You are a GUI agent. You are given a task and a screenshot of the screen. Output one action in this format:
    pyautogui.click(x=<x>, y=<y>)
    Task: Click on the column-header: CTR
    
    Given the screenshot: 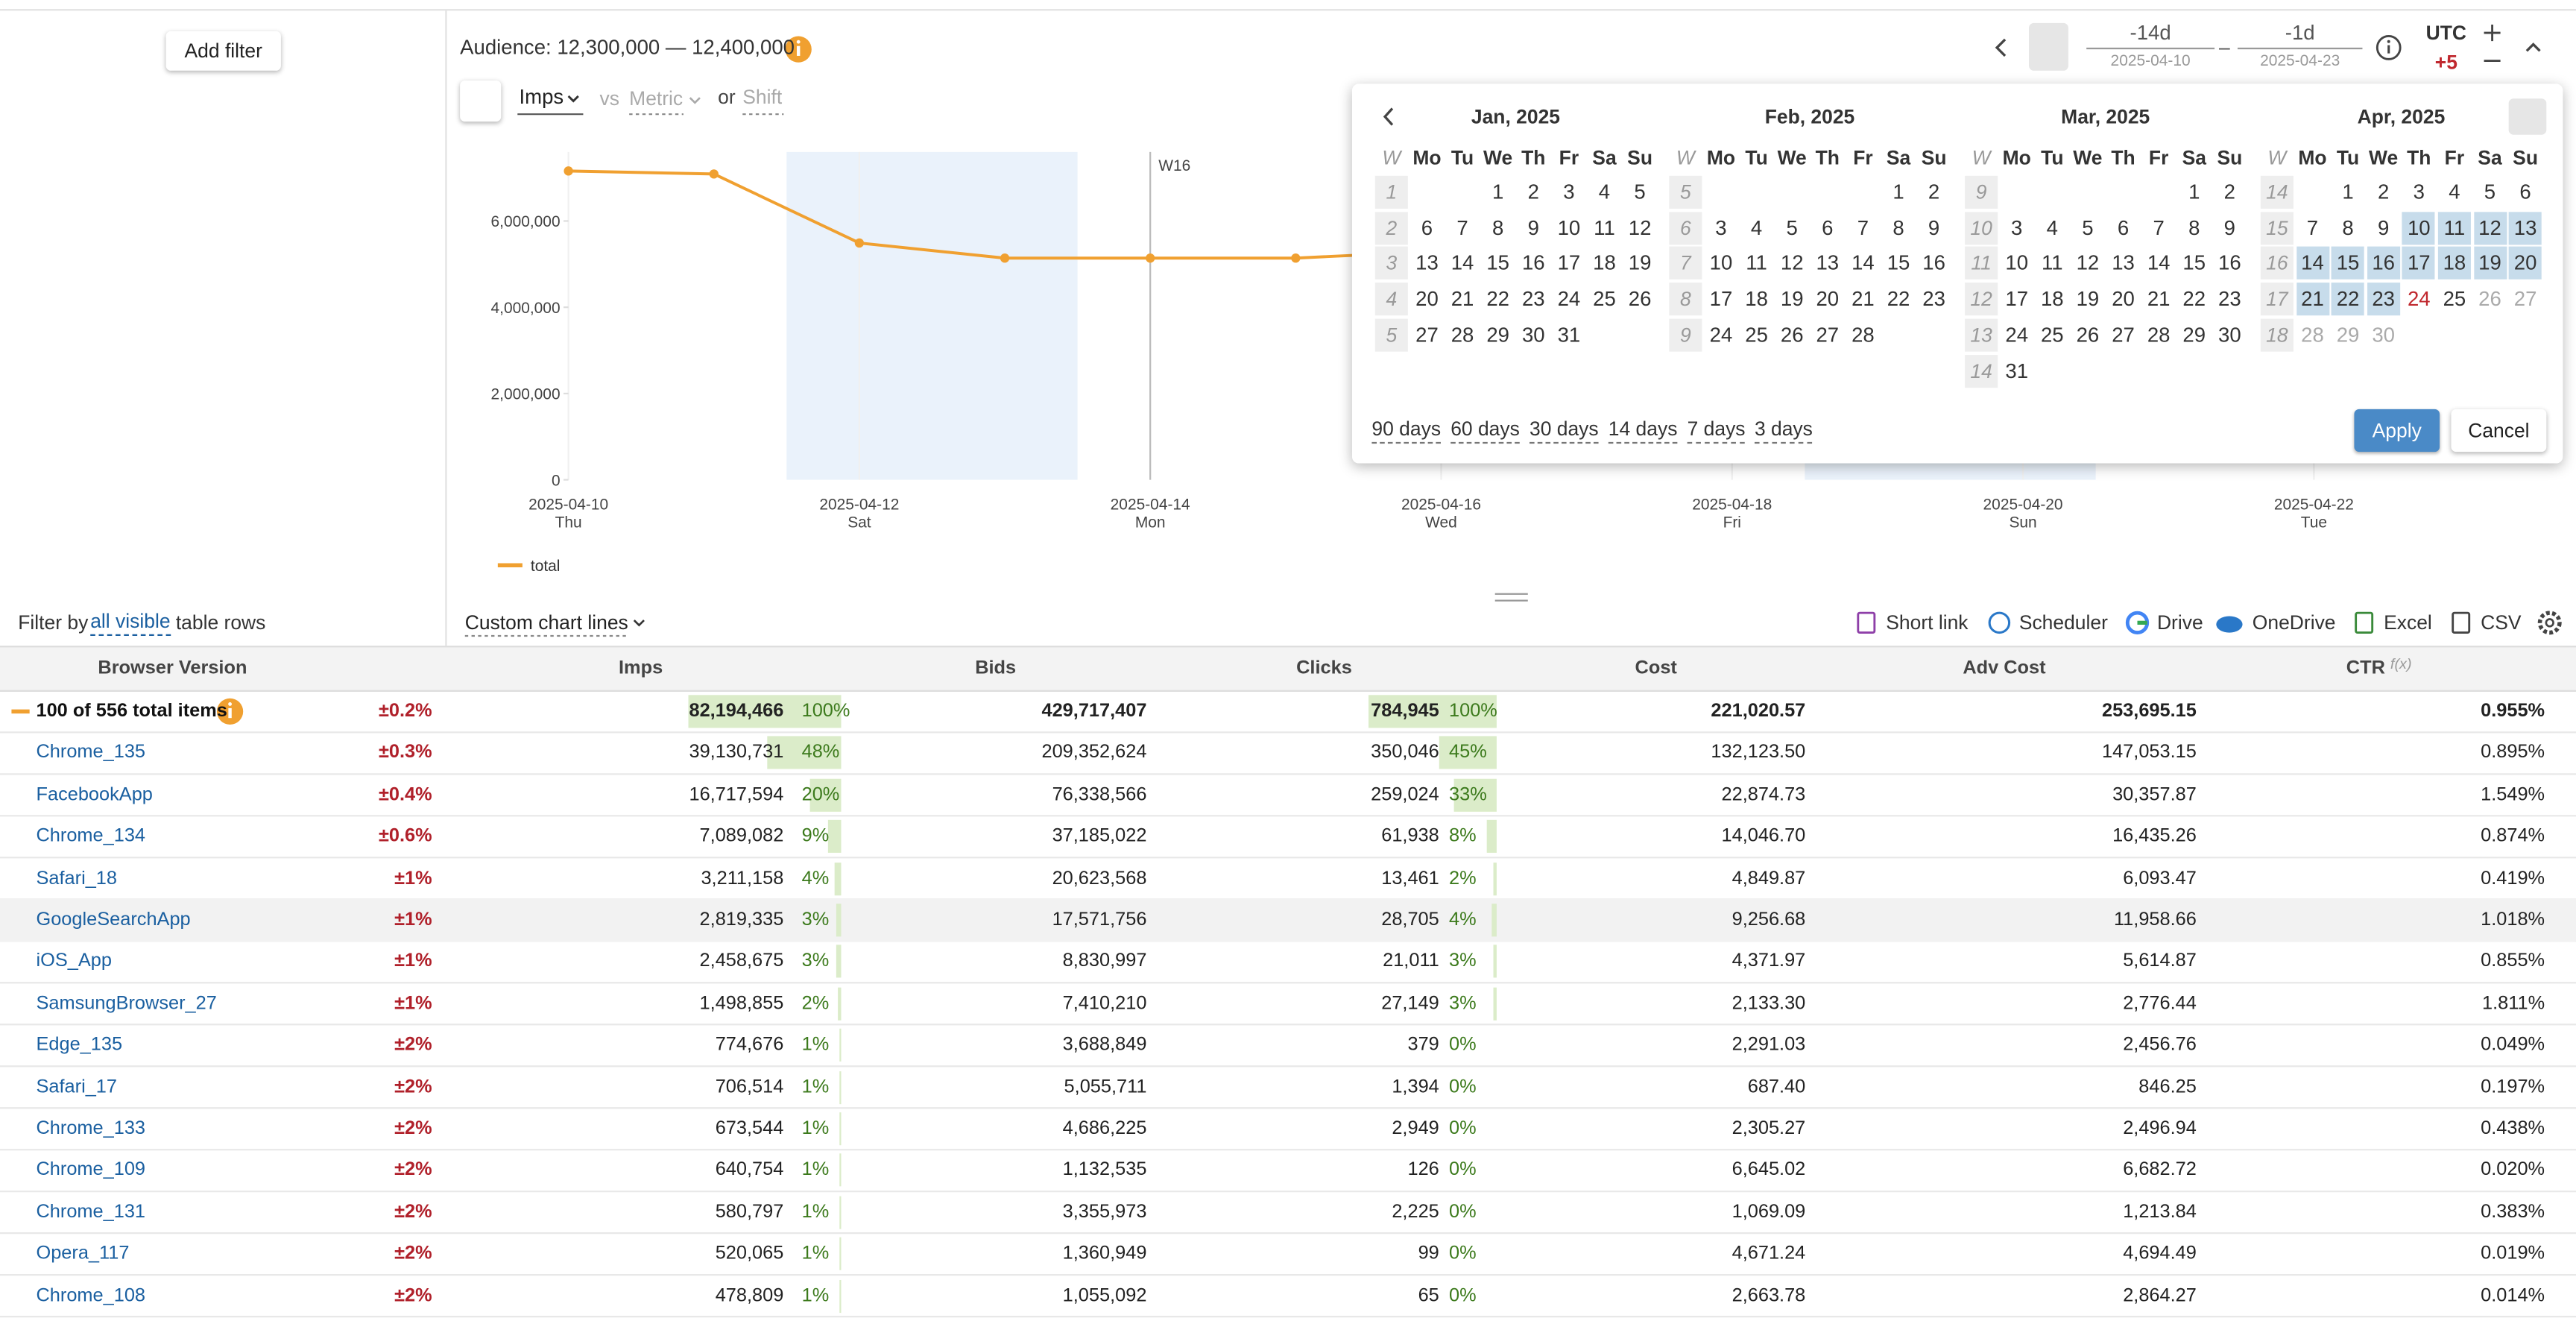 What is the action you would take?
    pyautogui.click(x=2366, y=668)
    